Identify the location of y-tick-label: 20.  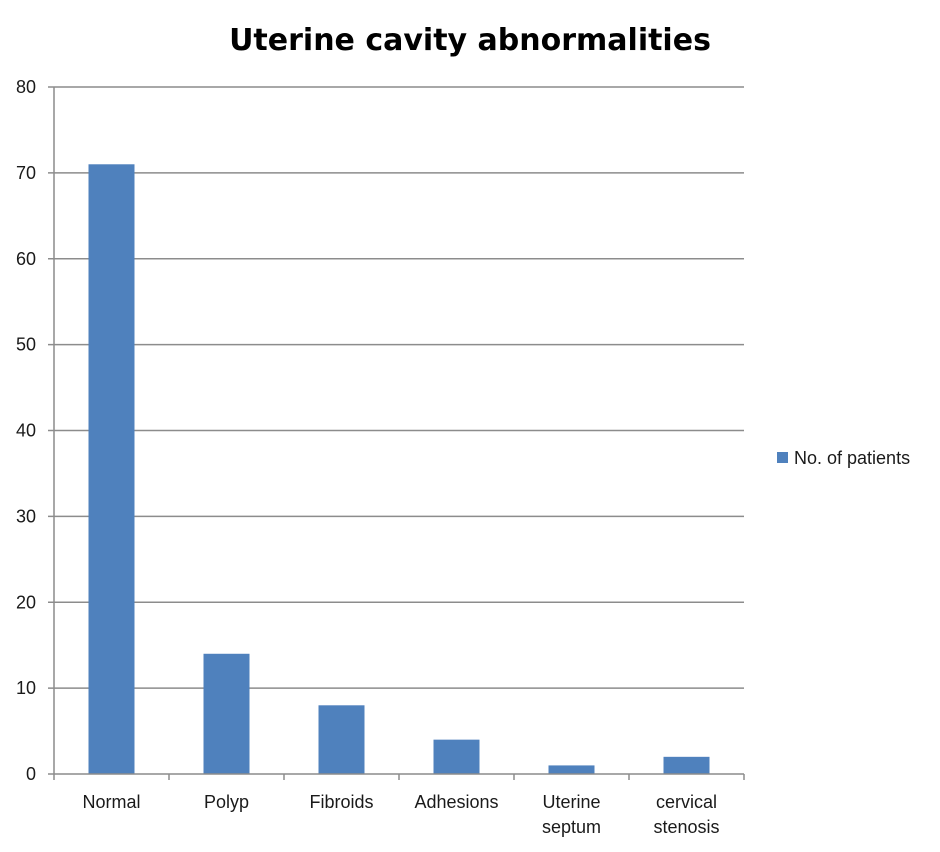
(26, 602).